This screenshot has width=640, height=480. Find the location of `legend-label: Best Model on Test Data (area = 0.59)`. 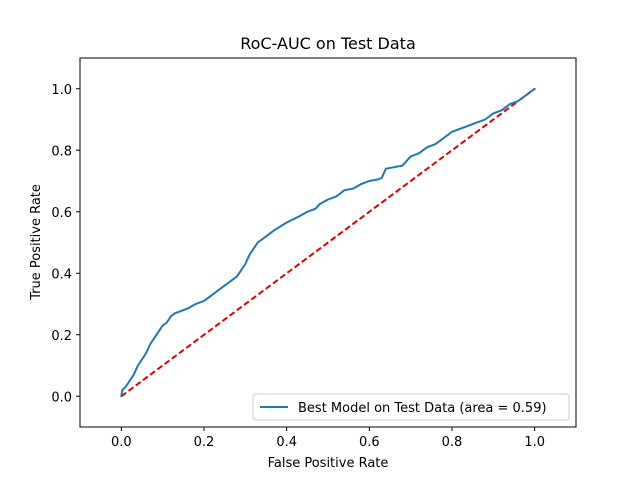

legend-label: Best Model on Test Data (area = 0.59) is located at coordinates (422, 408).